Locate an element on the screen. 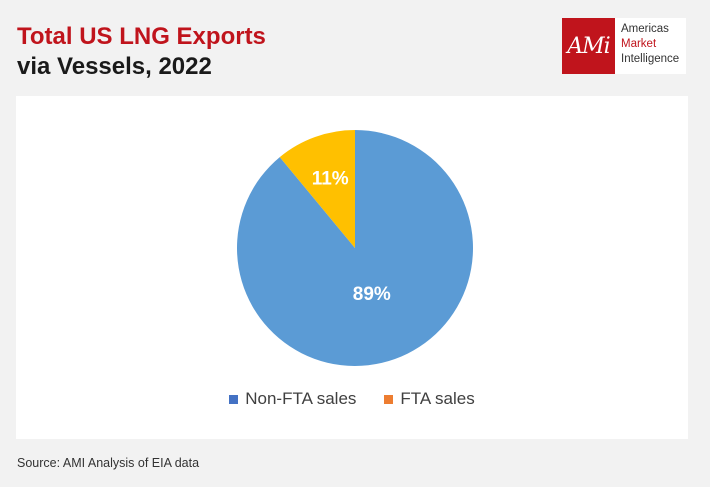  source-note: Source: AMI Analysis of EIA data is located at coordinates (108, 463).